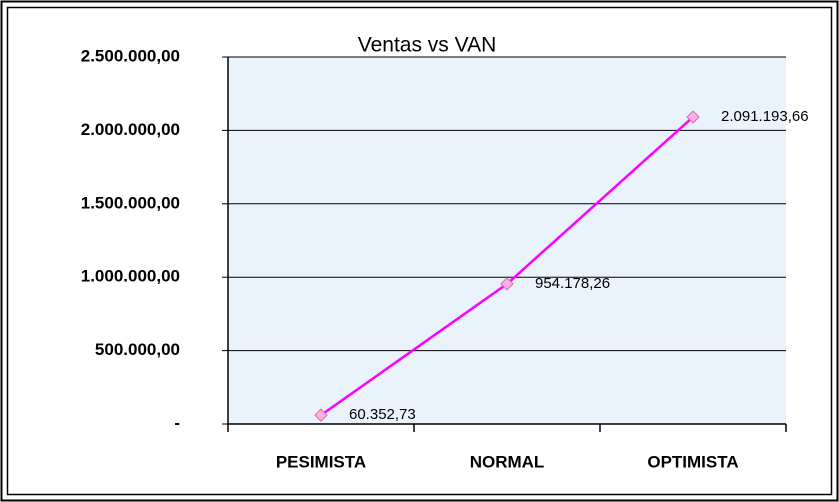  What do you see at coordinates (572, 283) in the screenshot?
I see `data-label: 954.178,26` at bounding box center [572, 283].